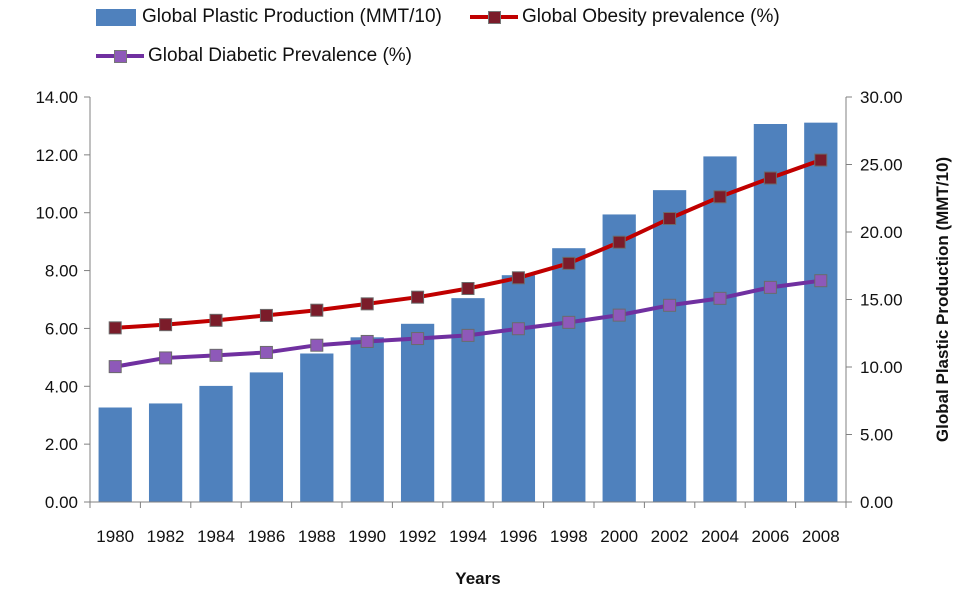  Describe the element at coordinates (280, 55) in the screenshot. I see `legend-label-diabetic: Global Diabetic Prevalence (%)` at that location.